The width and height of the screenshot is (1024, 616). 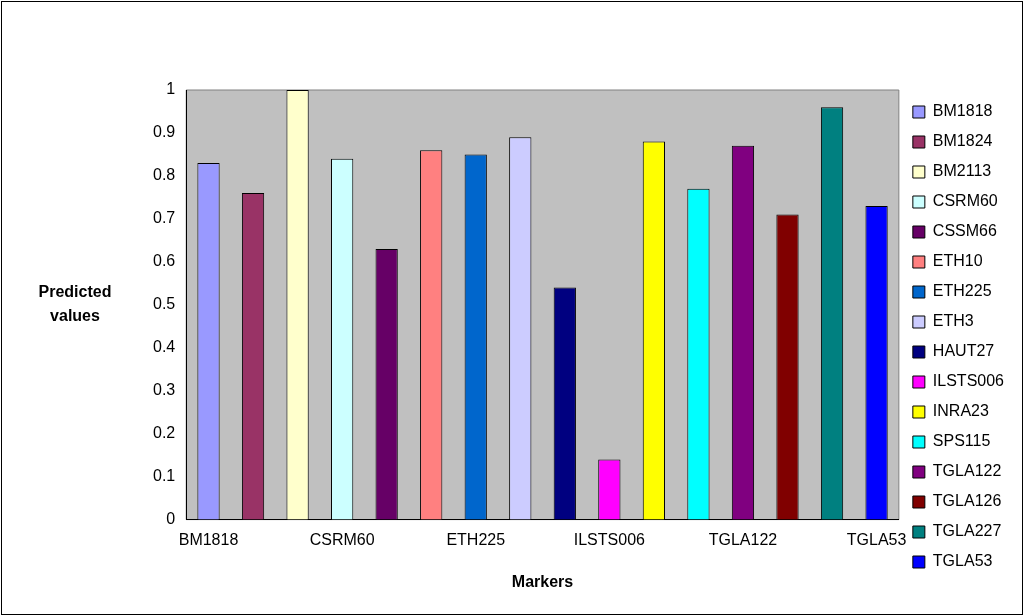 What do you see at coordinates (962, 171) in the screenshot?
I see `legend-label: BM2113` at bounding box center [962, 171].